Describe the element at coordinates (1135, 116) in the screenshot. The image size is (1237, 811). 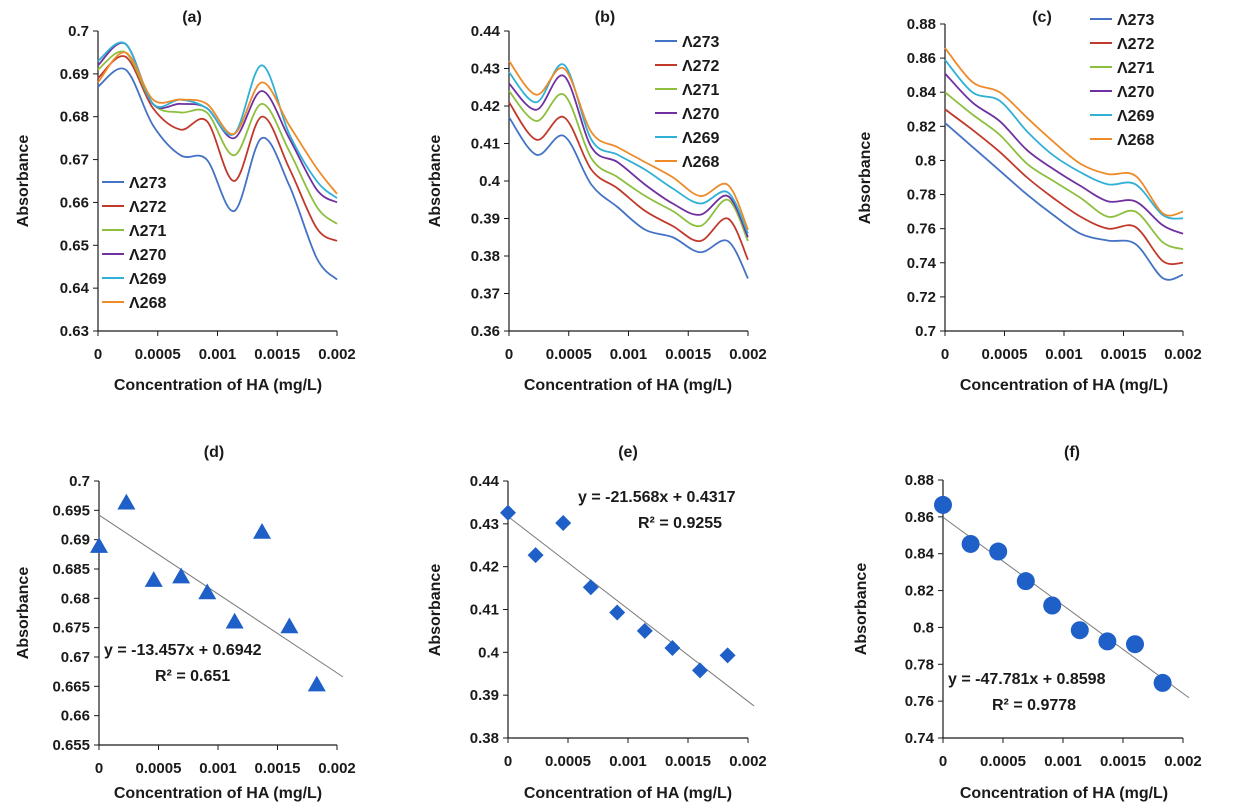
I see `chart-3-legend-entry: Λ269` at that location.